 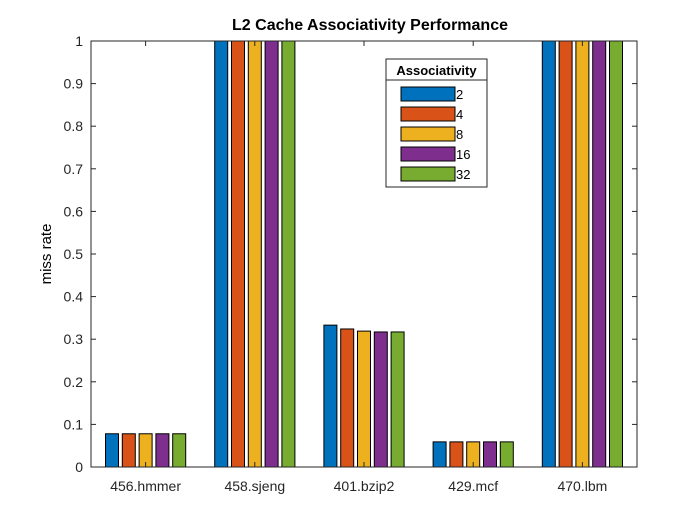 I want to click on bar-470.lbm-series-32, so click(x=616, y=254).